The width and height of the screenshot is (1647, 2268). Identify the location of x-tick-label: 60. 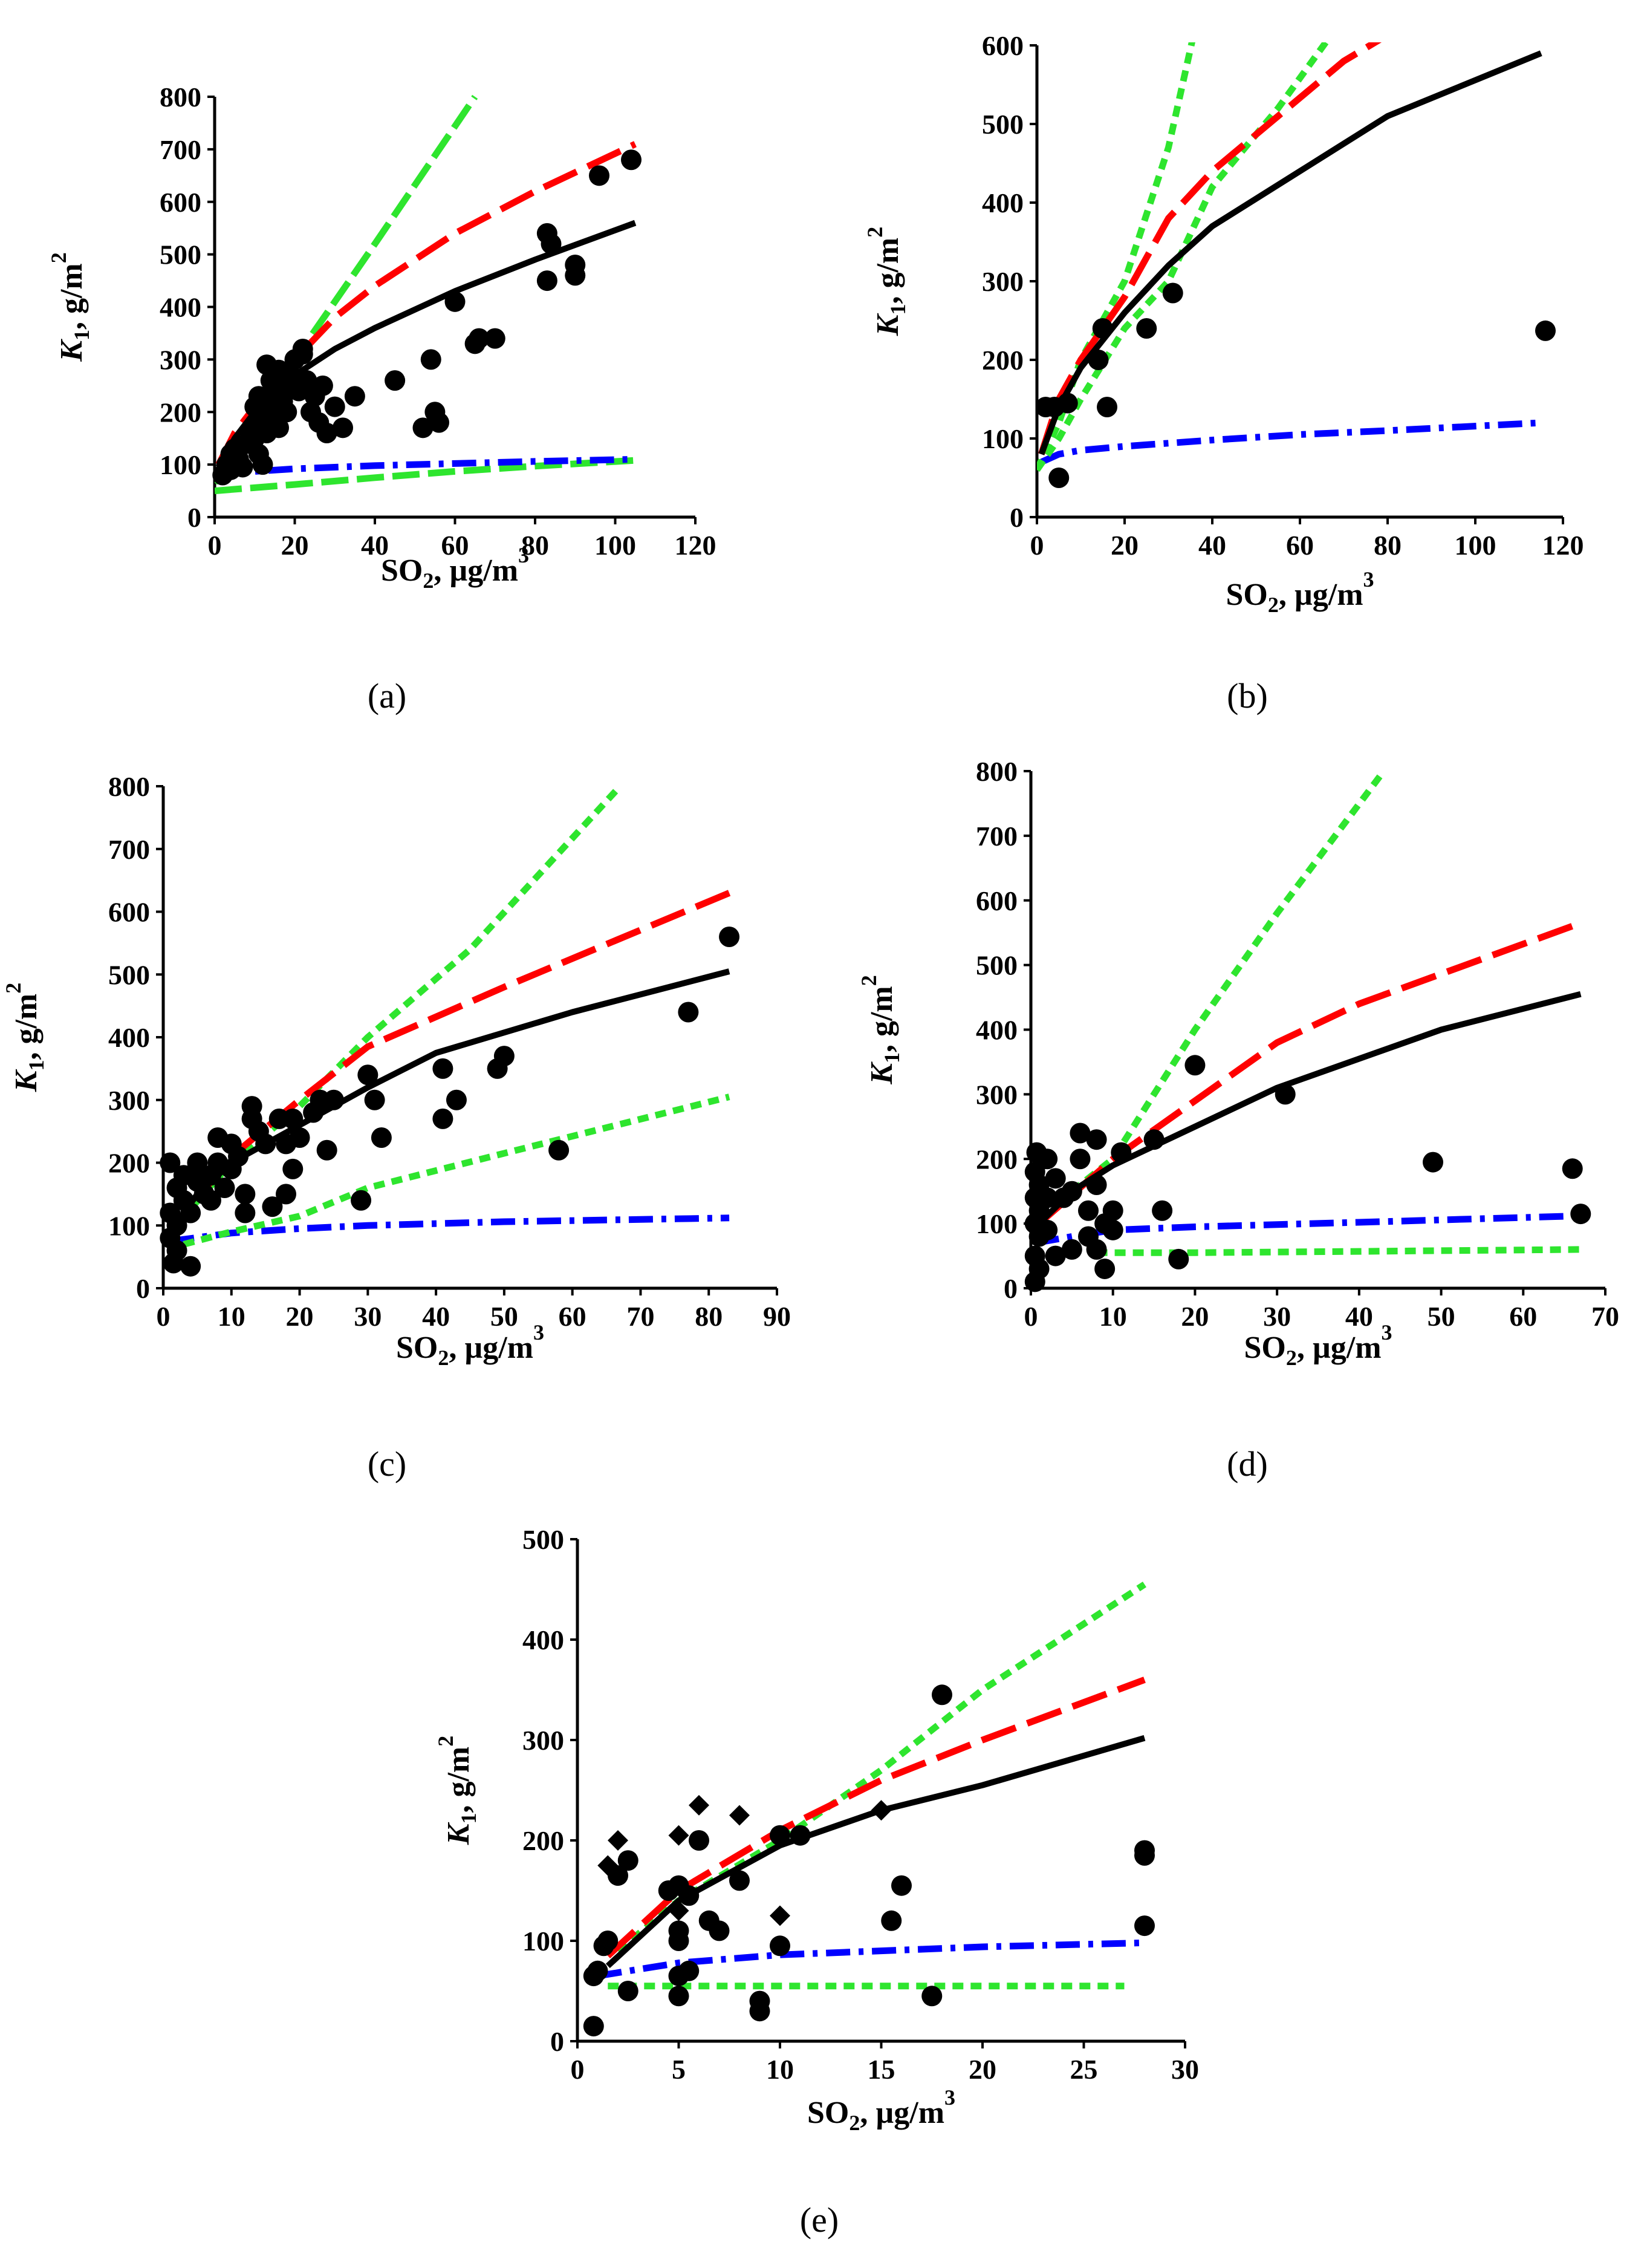
(1300, 545).